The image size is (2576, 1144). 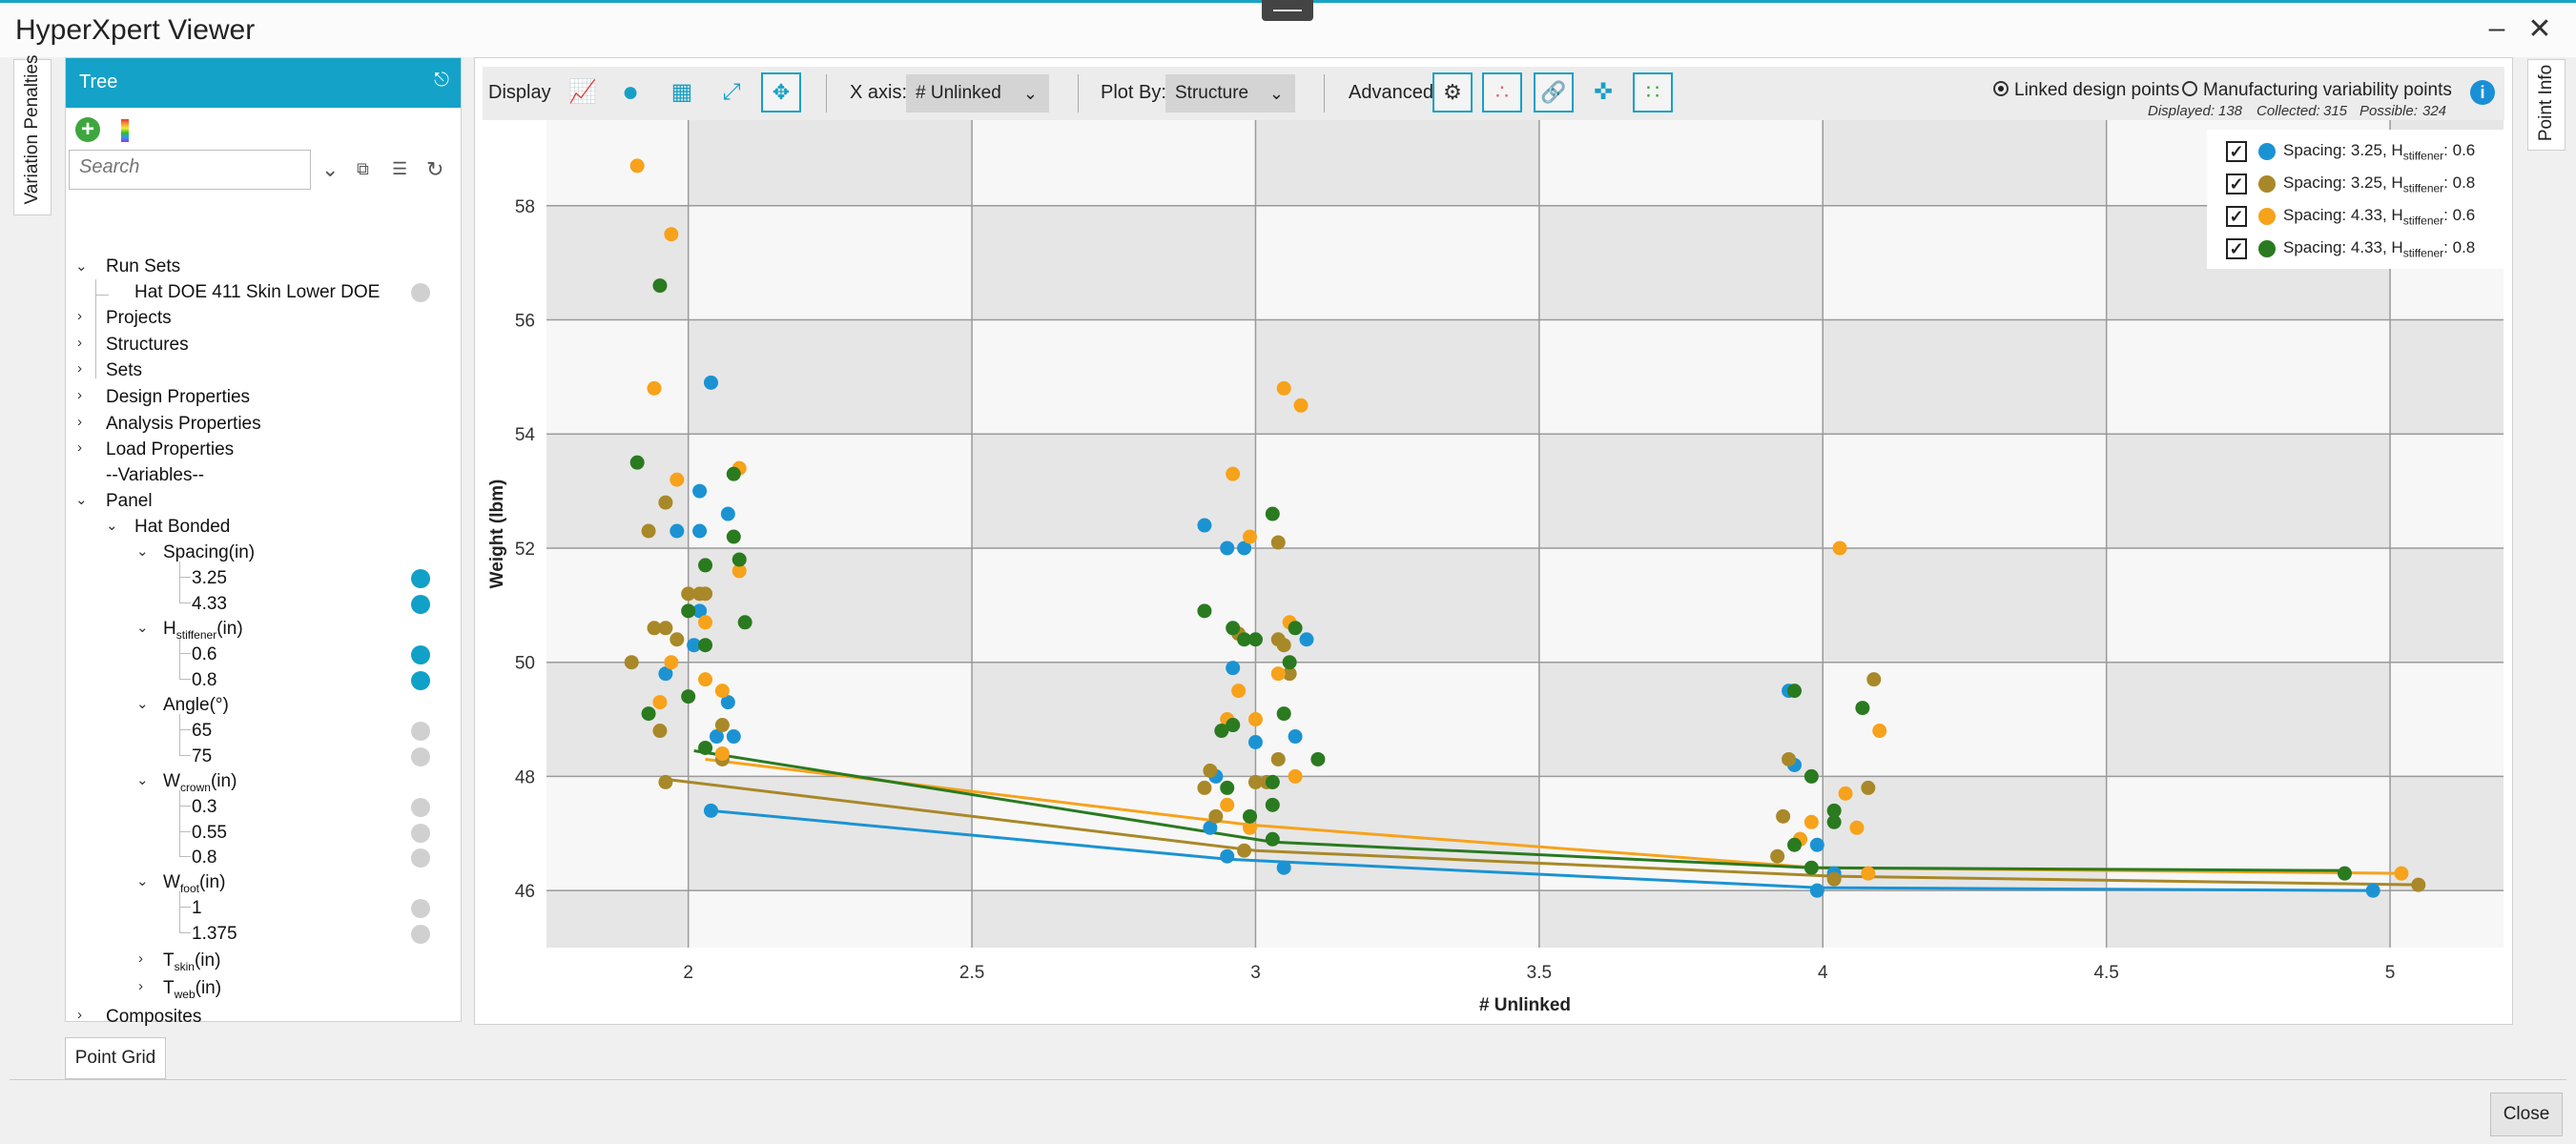 What do you see at coordinates (32, 134) in the screenshot?
I see `variation-penalties-tab: Variation Penalties` at bounding box center [32, 134].